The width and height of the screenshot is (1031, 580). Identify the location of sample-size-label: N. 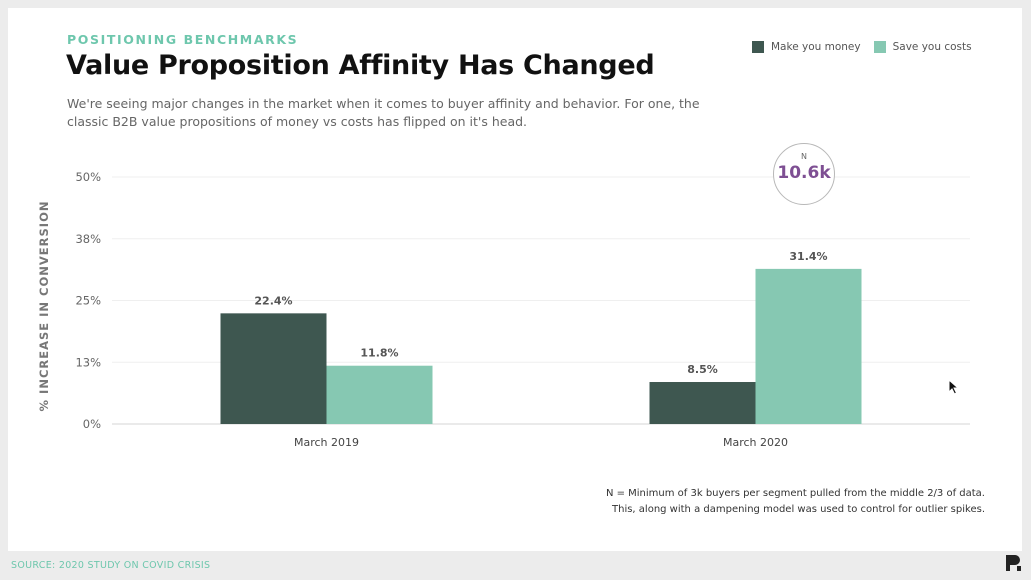
(804, 156).